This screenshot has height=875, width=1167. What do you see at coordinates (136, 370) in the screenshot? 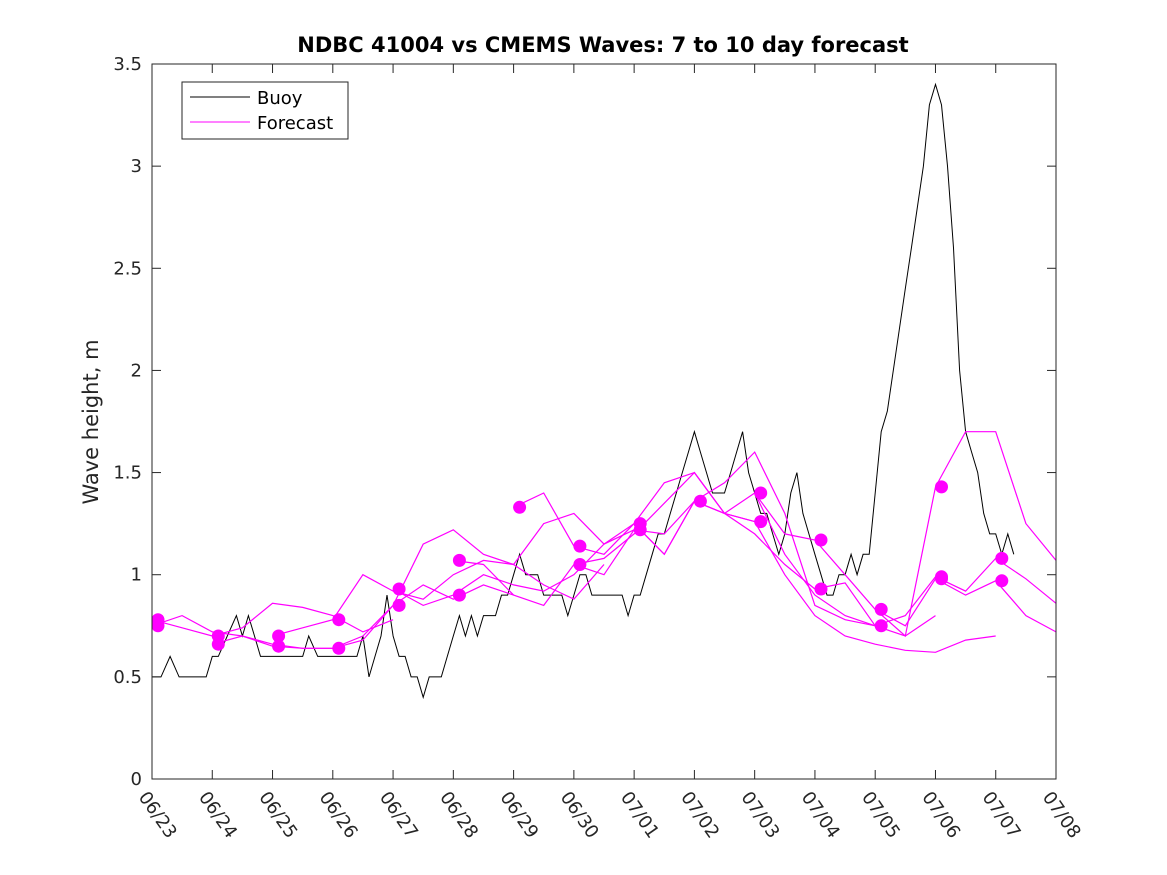
I see `y-tick-label: 2` at bounding box center [136, 370].